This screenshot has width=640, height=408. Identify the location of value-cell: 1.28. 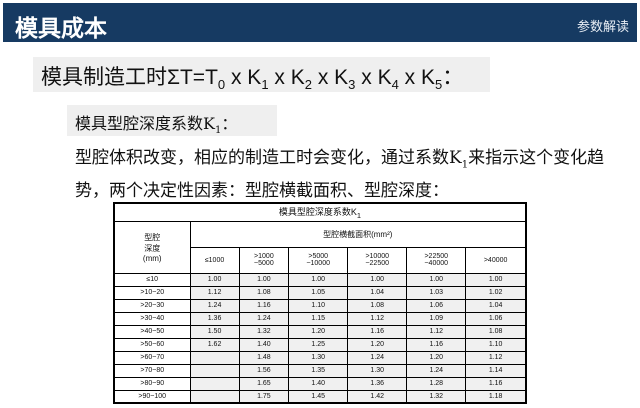
(436, 383).